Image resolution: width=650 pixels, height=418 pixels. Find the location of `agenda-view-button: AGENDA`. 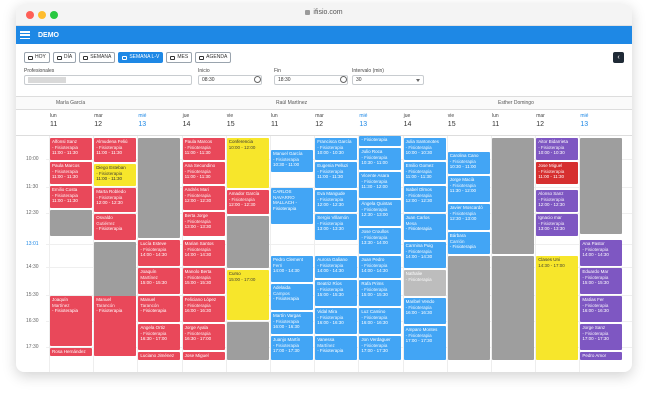

agenda-view-button: AGENDA is located at coordinates (213, 57).